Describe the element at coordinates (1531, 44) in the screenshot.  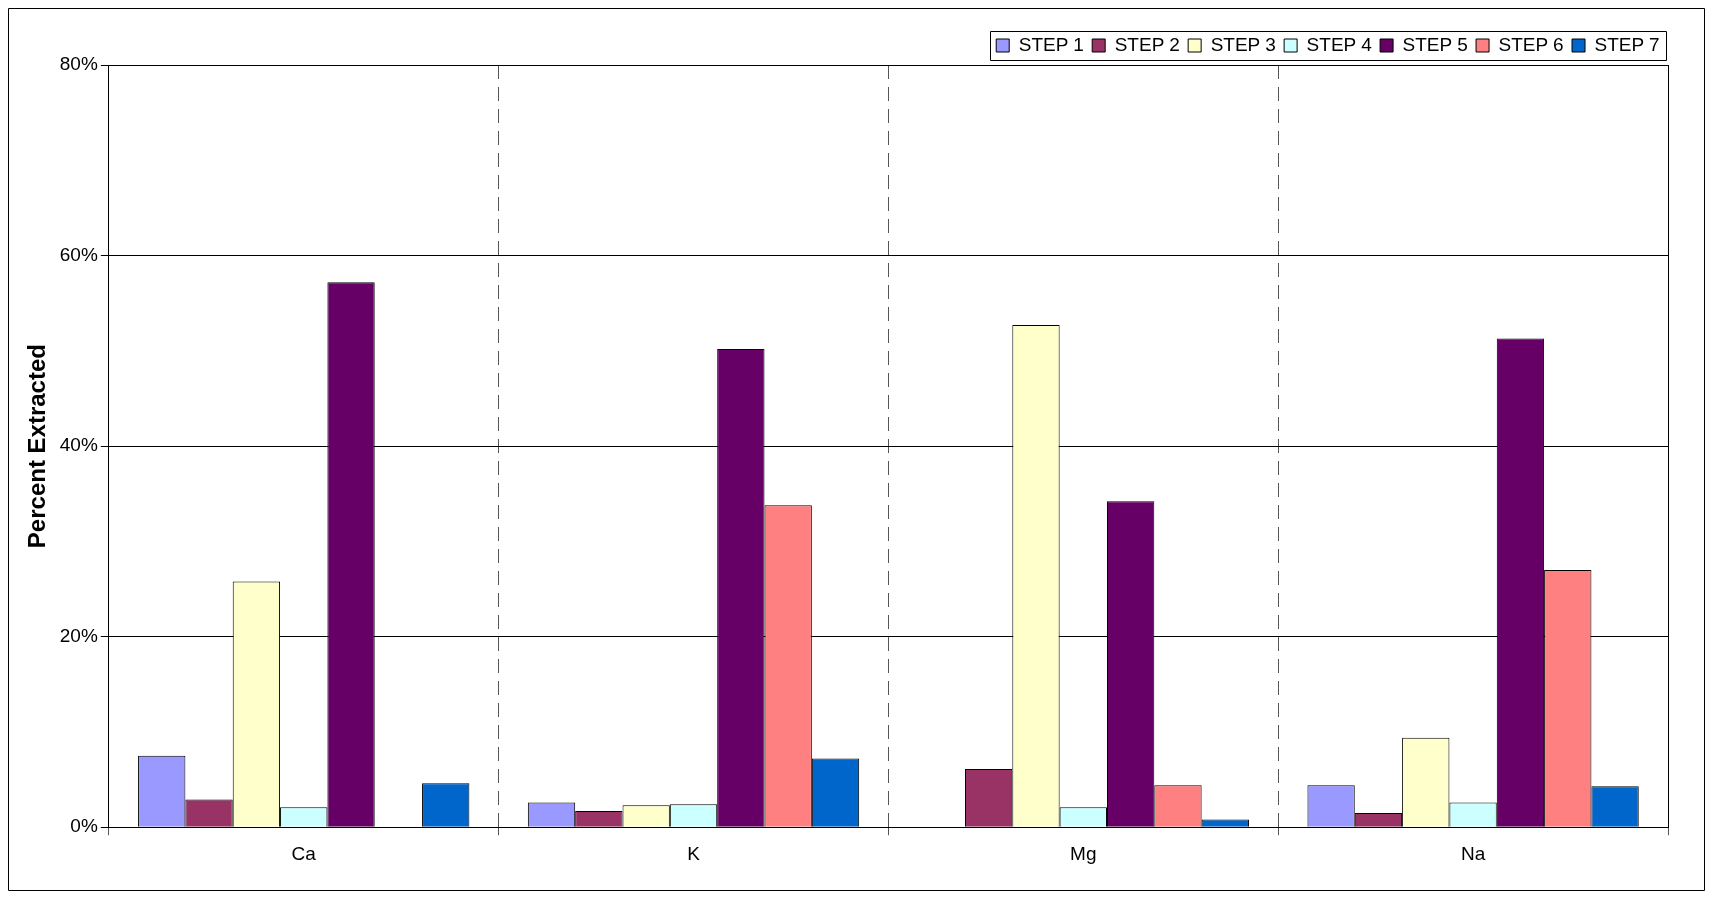
I see `legend-label: STEP 6` at that location.